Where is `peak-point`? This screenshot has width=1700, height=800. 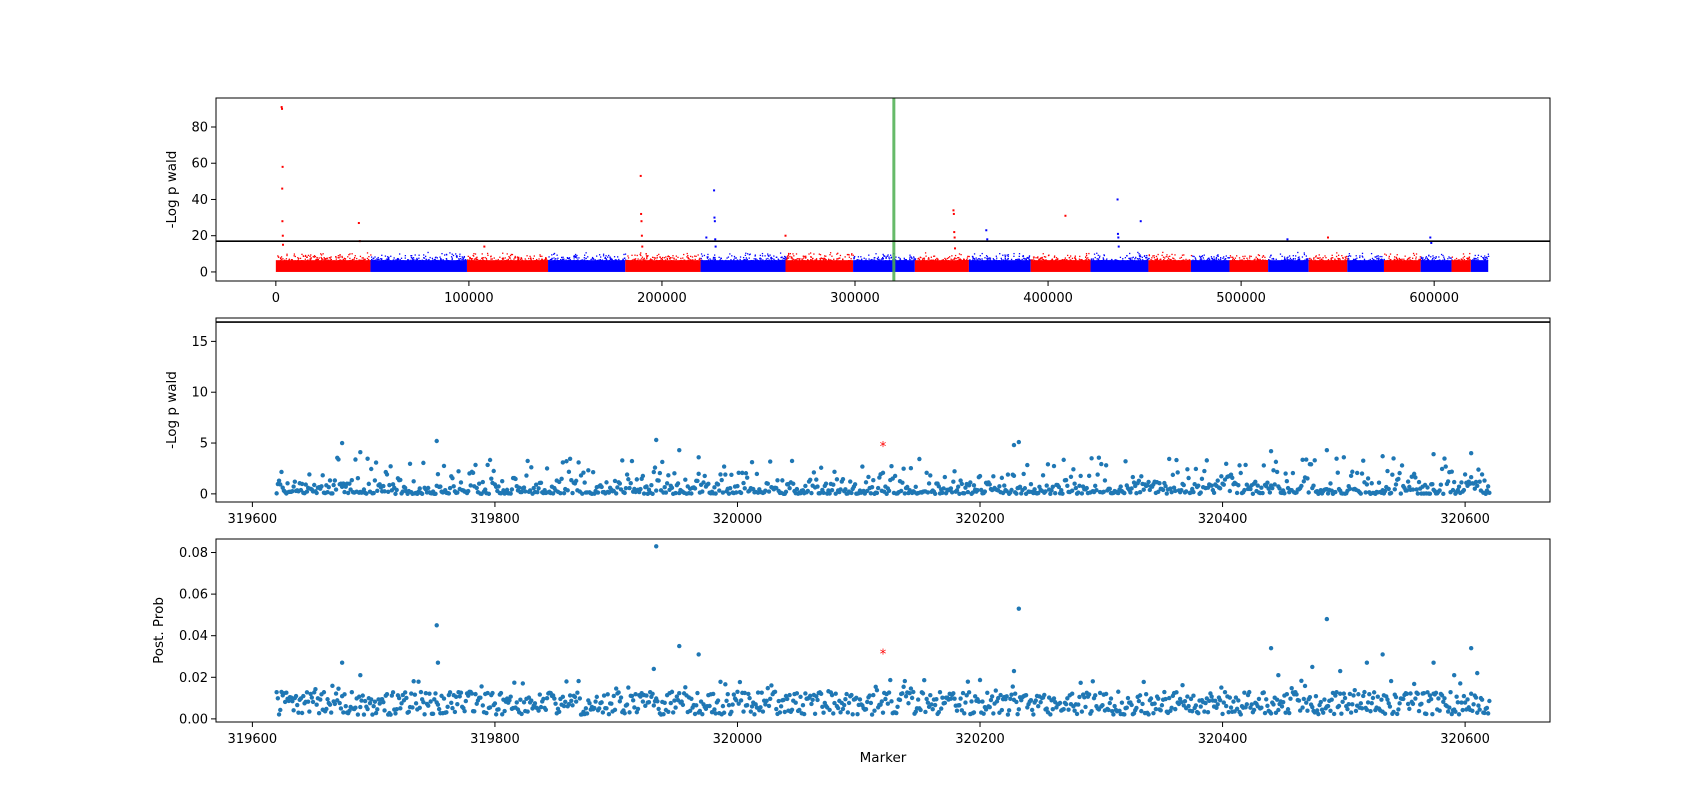
peak-point is located at coordinates (1118, 237).